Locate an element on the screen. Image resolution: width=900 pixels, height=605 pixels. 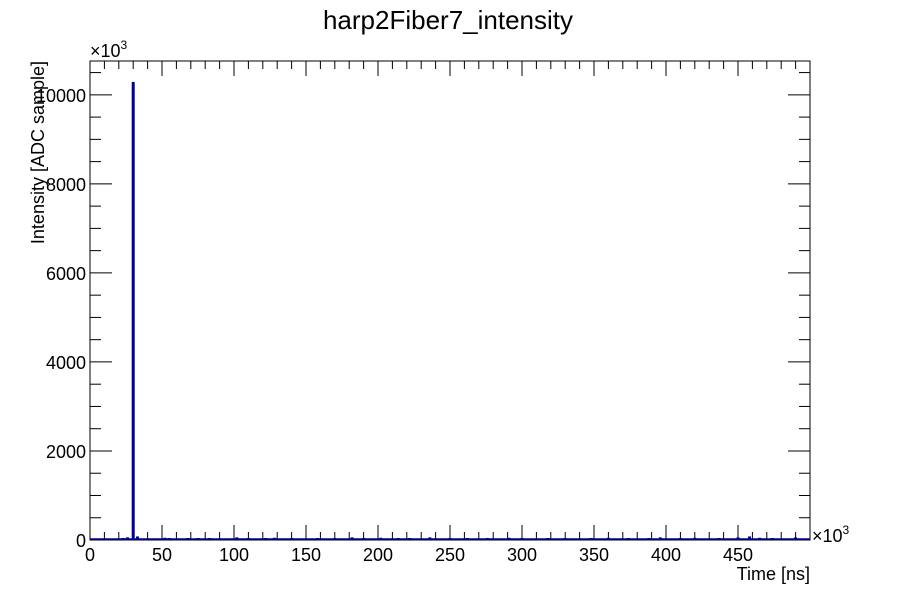
x-tick-label: 400 is located at coordinates (666, 555).